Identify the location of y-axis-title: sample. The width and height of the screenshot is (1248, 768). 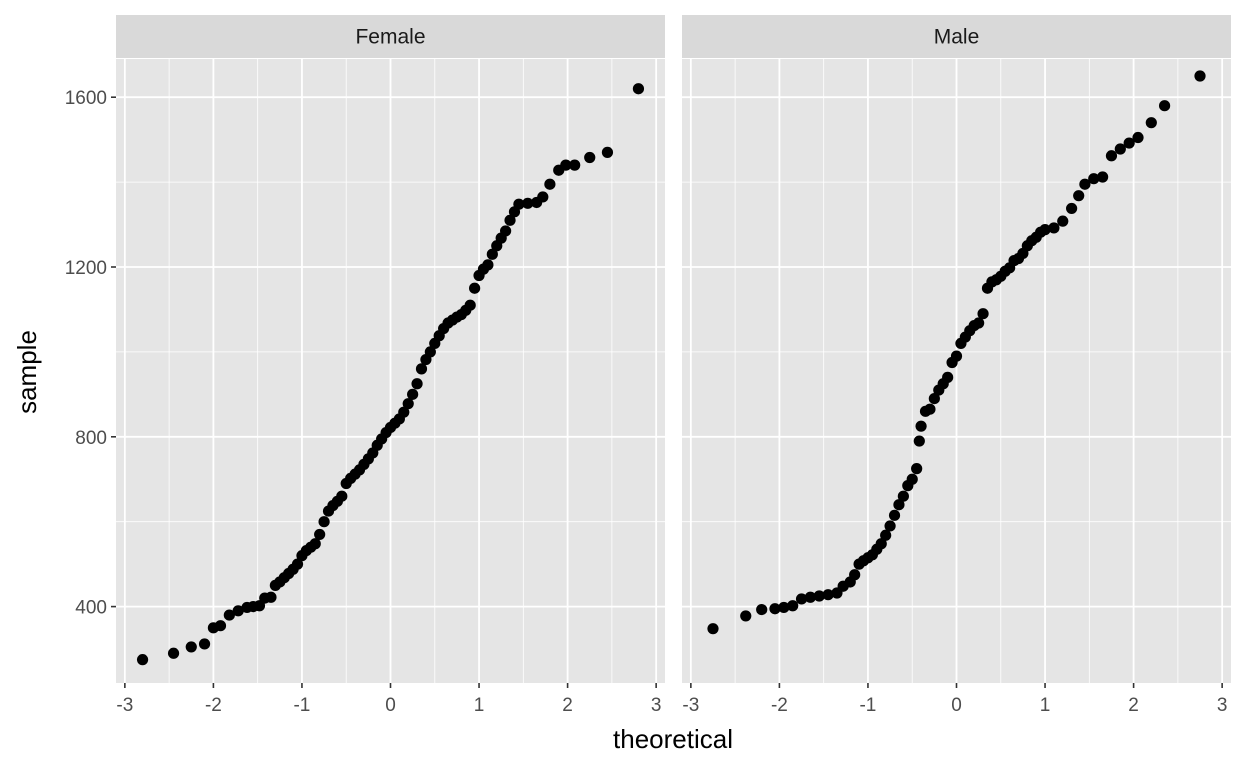
(27, 372).